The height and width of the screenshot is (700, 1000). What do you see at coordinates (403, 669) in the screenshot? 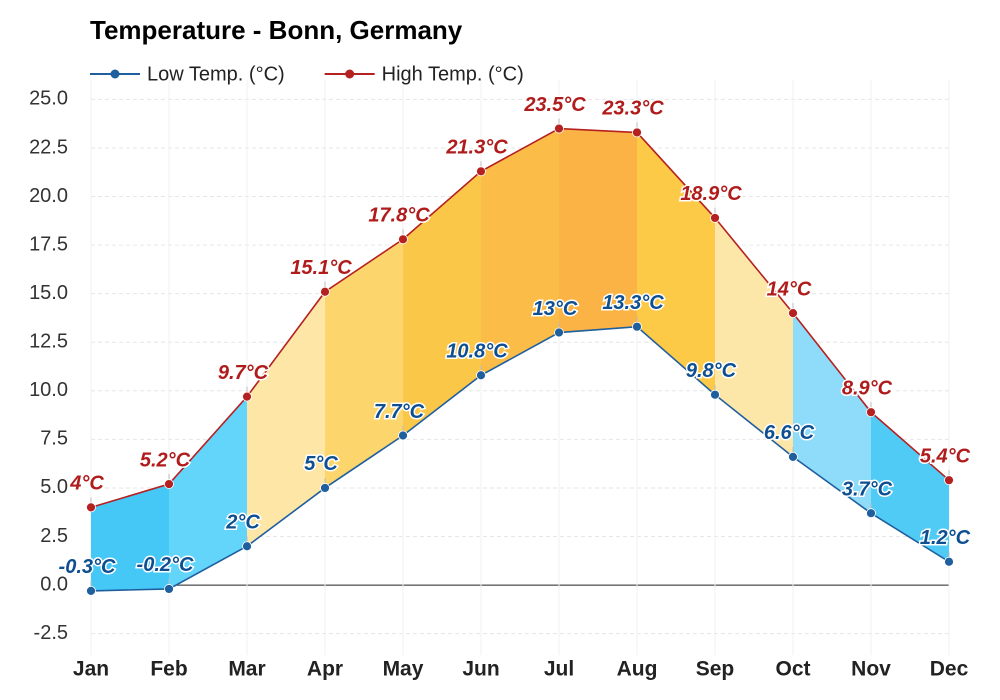
I see `x-tick-label: May` at bounding box center [403, 669].